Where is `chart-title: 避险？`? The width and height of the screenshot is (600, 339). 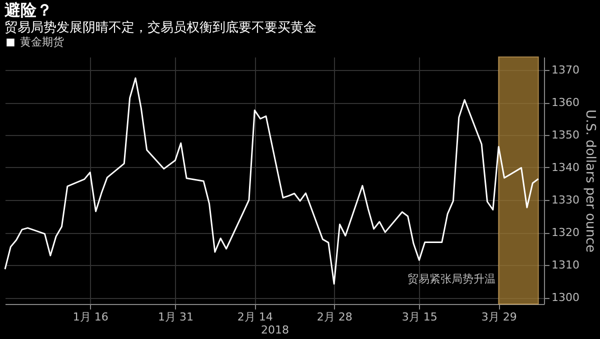
chart-title: 避险？ is located at coordinates (27, 10).